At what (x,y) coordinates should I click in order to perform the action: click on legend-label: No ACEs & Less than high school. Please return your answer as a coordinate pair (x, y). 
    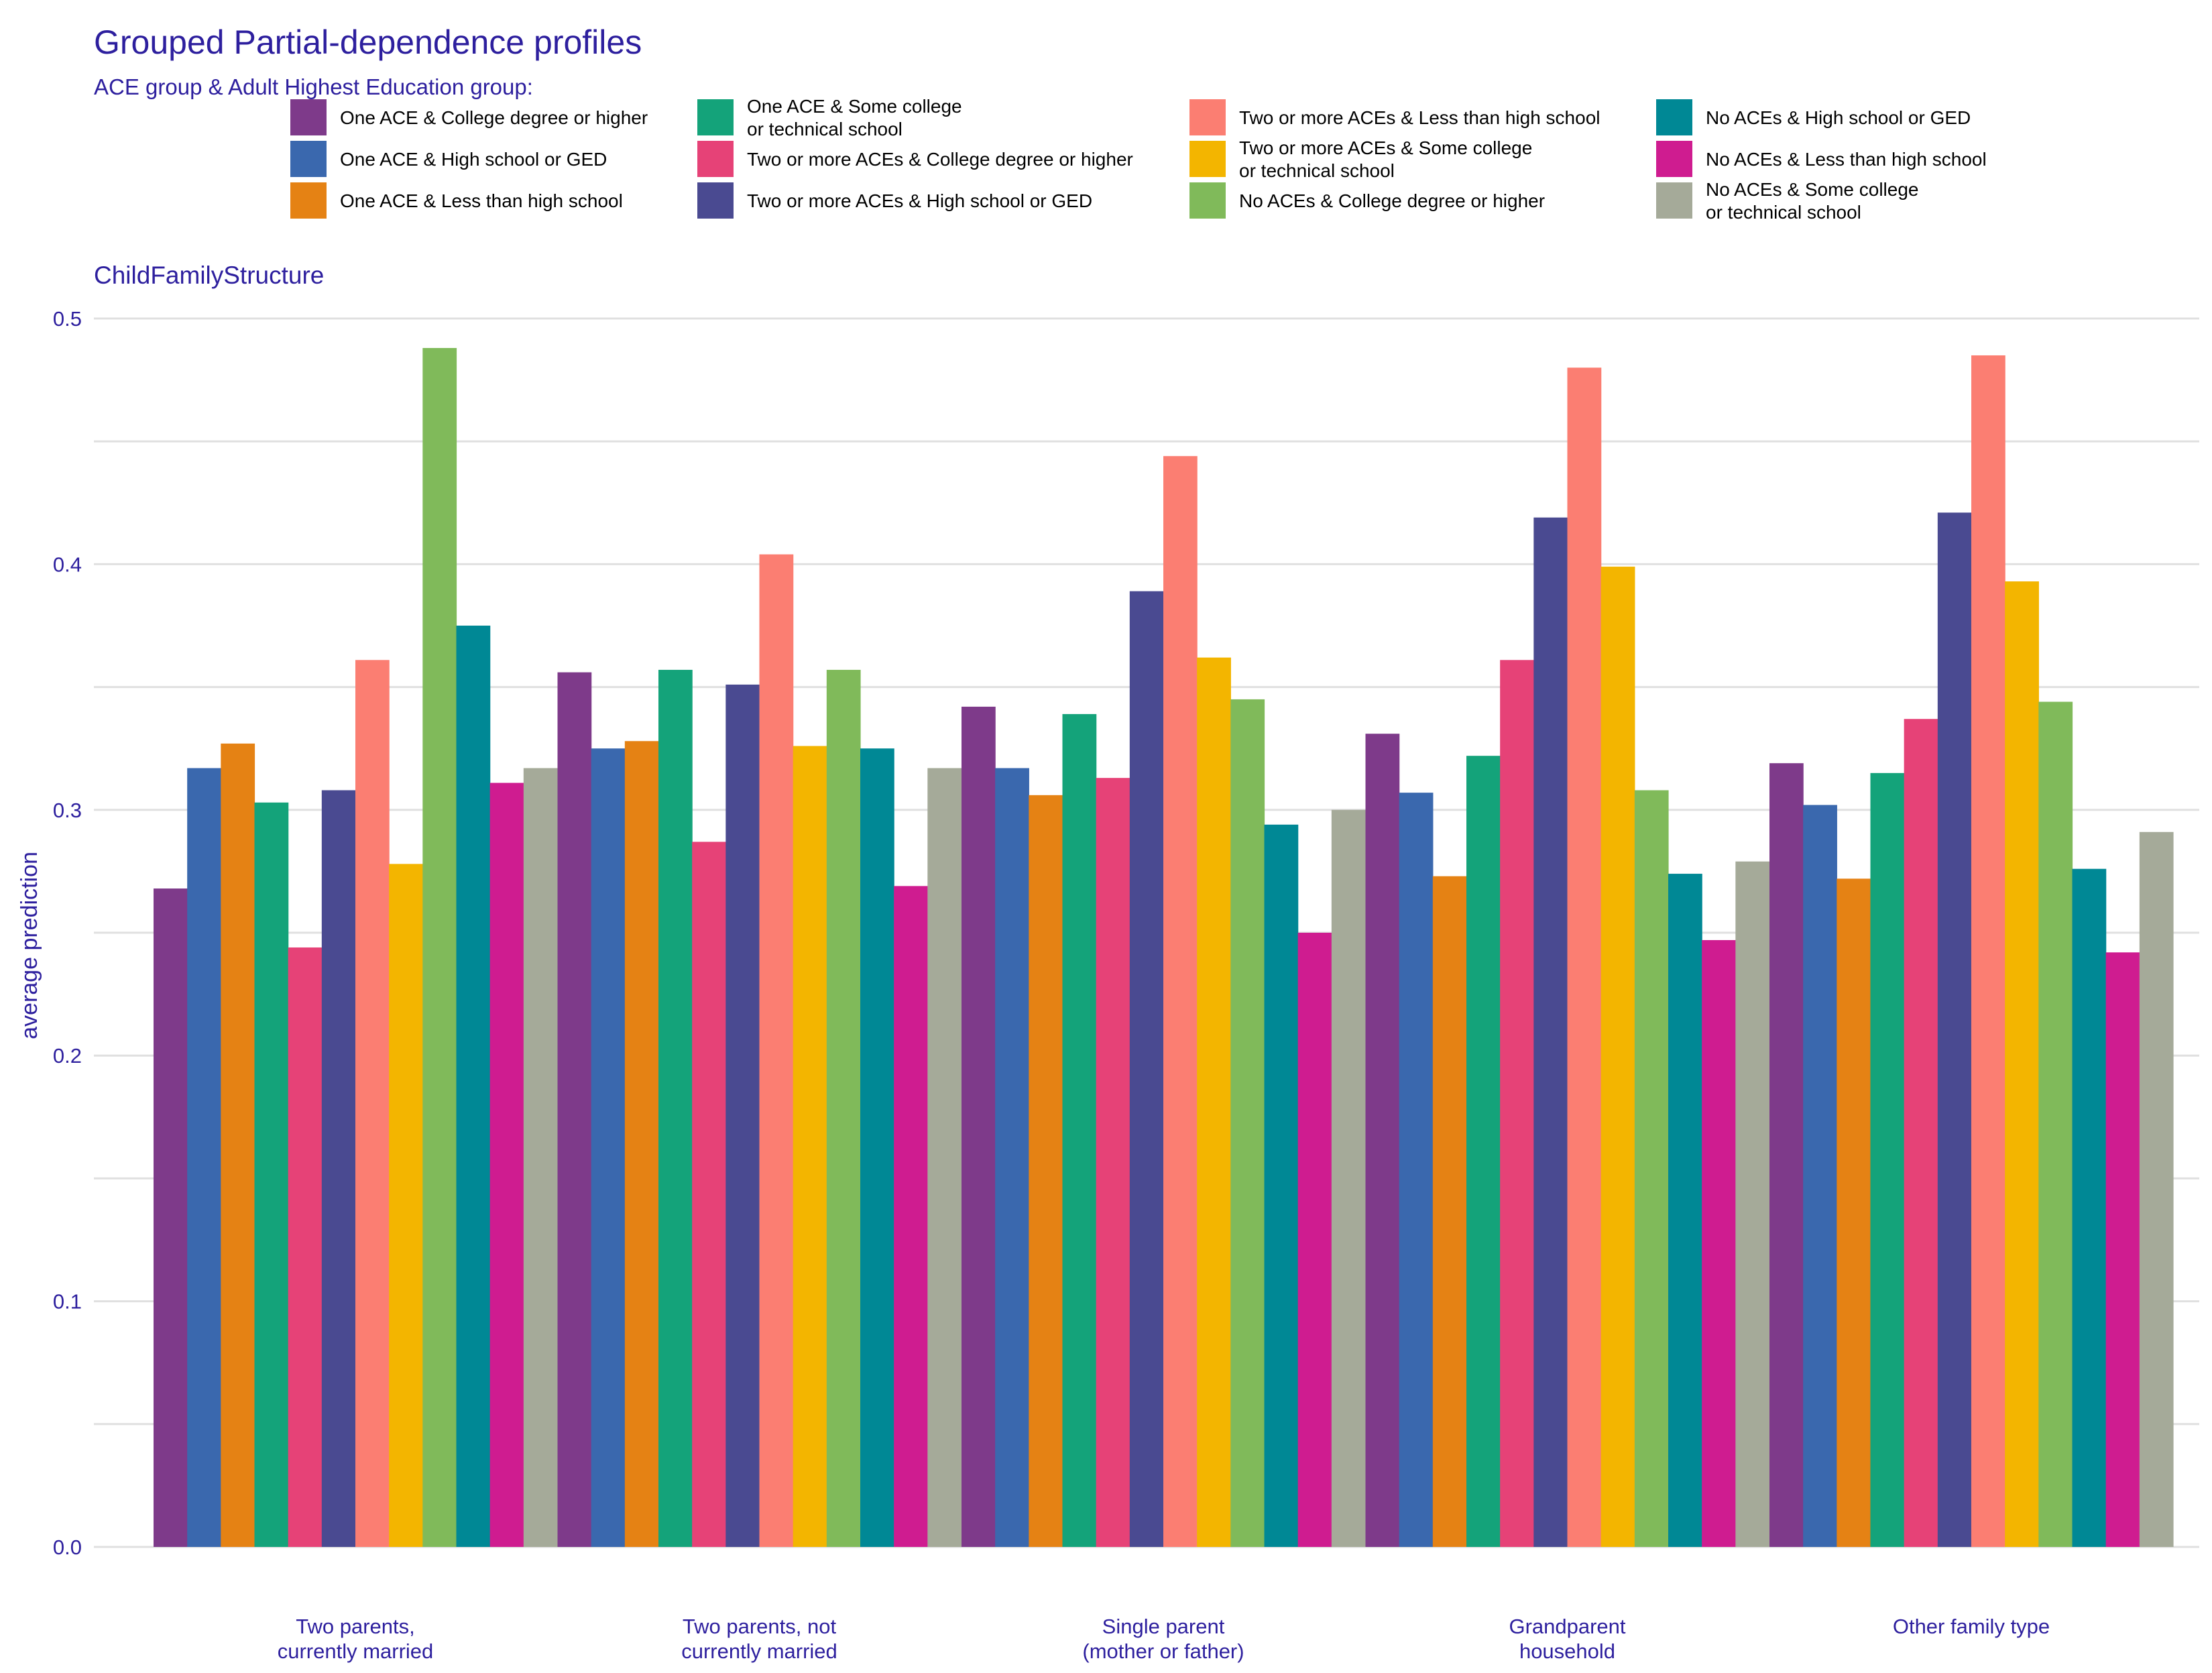
    Looking at the image, I should click on (1846, 159).